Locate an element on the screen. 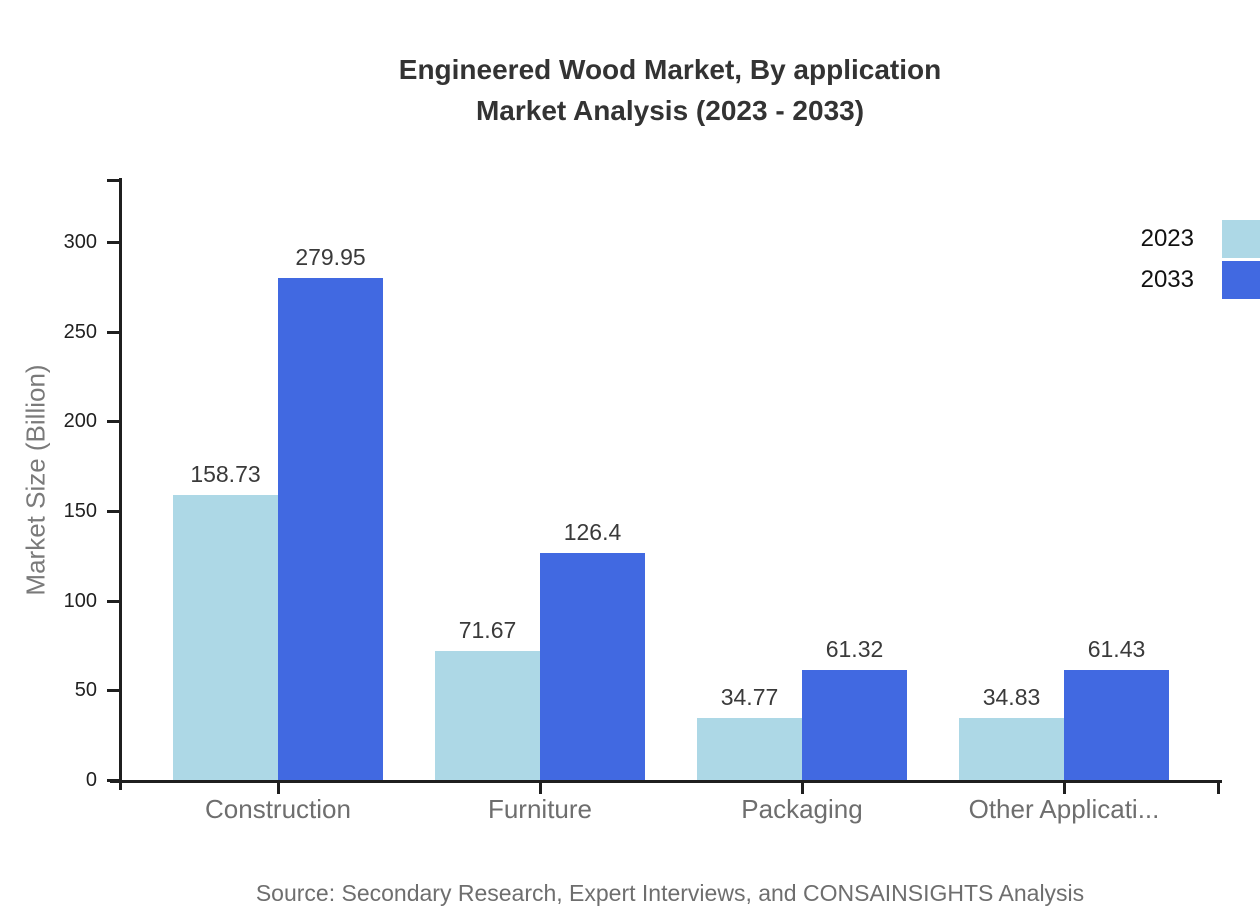 The width and height of the screenshot is (1260, 920). y-axis-tick-label: 100 is located at coordinates (80, 600).